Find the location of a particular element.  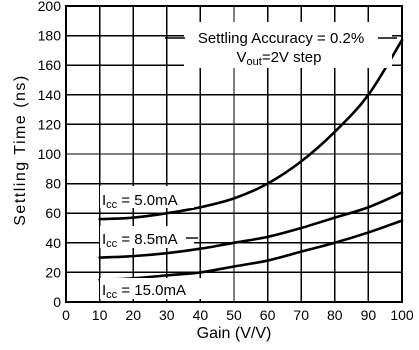

x-tick-label: 10 is located at coordinates (100, 315).